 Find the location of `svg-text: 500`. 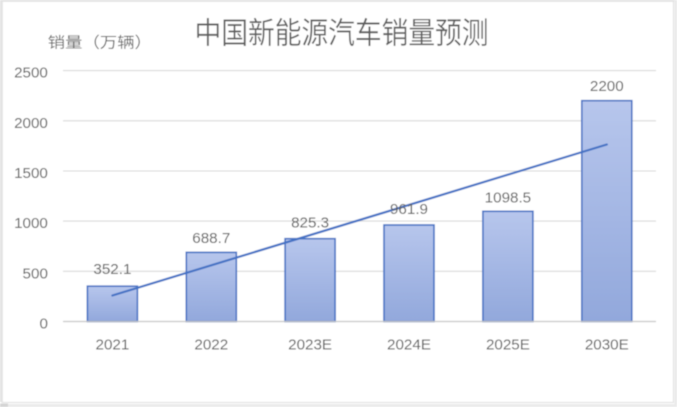

svg-text: 500 is located at coordinates (35, 273).